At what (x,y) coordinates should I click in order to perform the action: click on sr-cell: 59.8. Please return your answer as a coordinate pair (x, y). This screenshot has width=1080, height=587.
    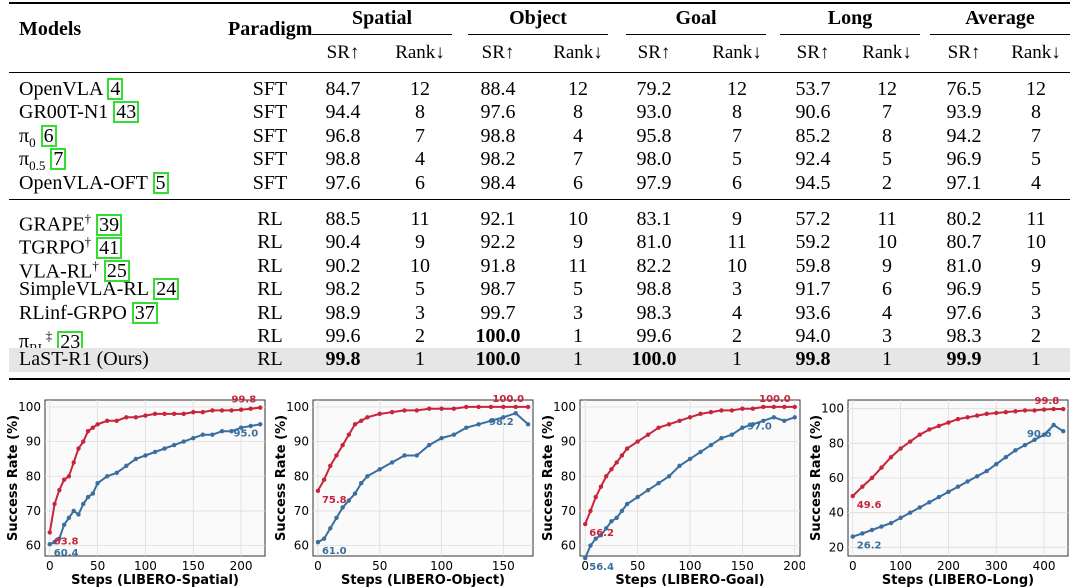
    Looking at the image, I should click on (813, 265).